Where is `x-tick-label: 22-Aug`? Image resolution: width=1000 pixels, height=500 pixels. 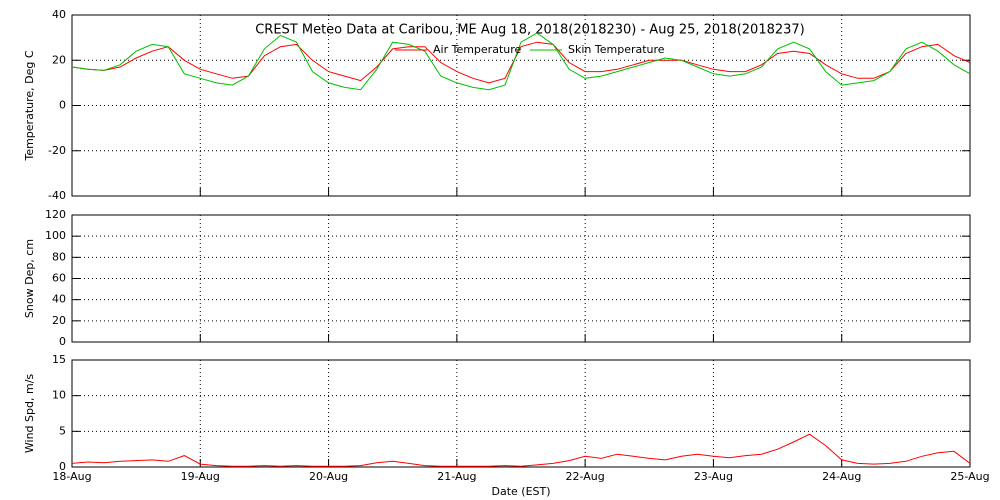
x-tick-label: 22-Aug is located at coordinates (585, 476).